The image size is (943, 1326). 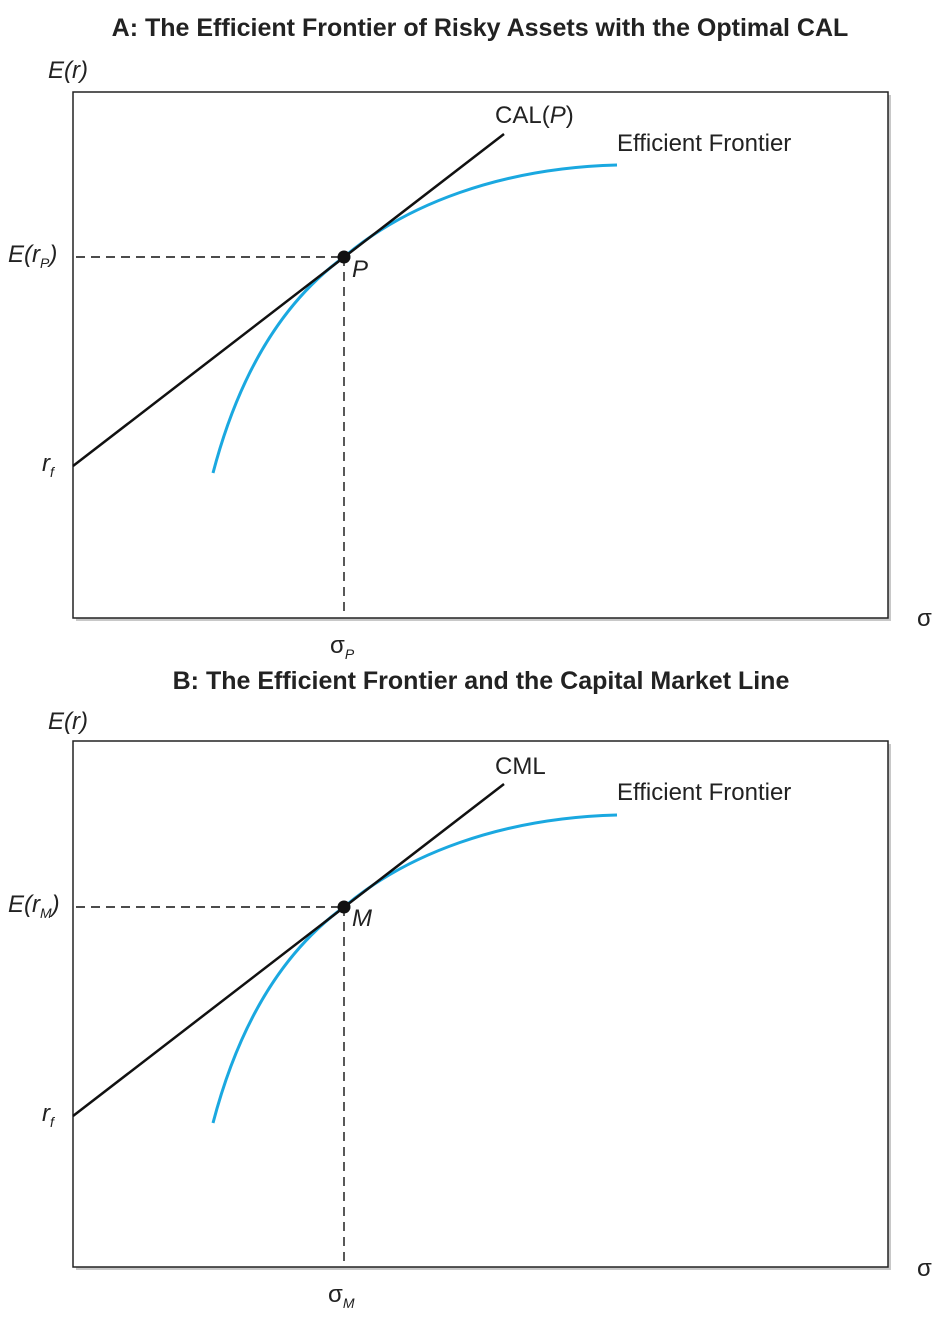 I want to click on panel-a-tangency-label: P, so click(x=360, y=269).